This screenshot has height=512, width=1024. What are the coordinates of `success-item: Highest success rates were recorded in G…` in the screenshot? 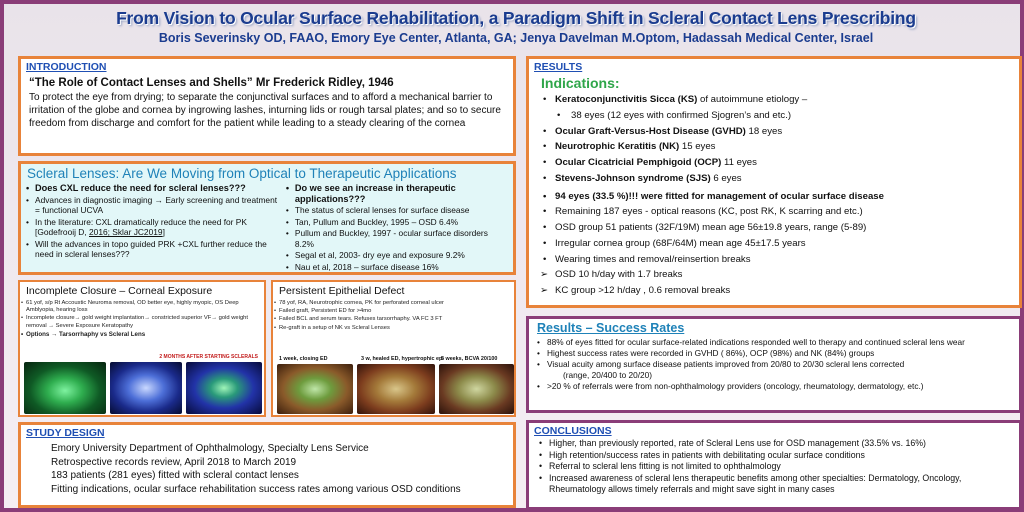 It's located at (775, 353).